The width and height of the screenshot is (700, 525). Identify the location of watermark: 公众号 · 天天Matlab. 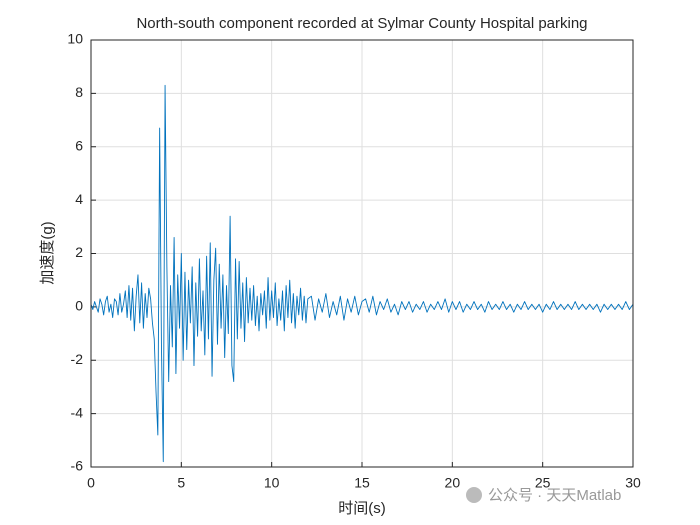
(554, 495).